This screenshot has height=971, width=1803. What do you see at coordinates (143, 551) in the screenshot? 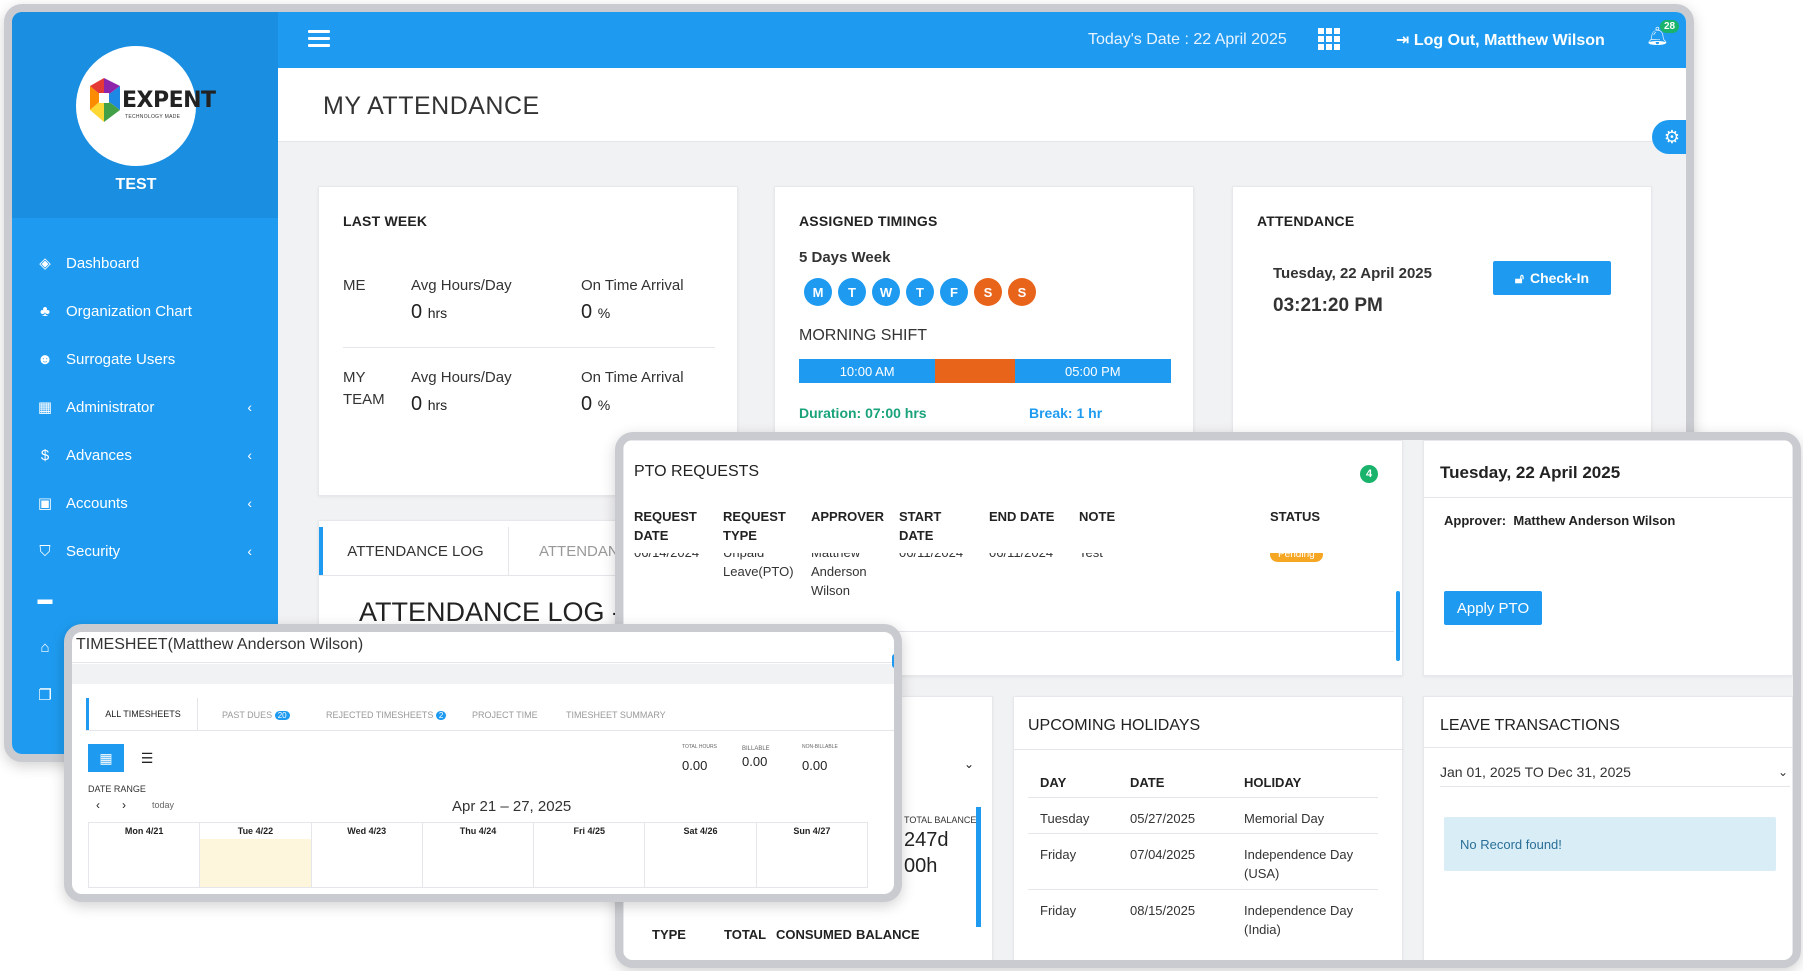
I see `sidebar-item-security: ⛉ Security ‹` at bounding box center [143, 551].